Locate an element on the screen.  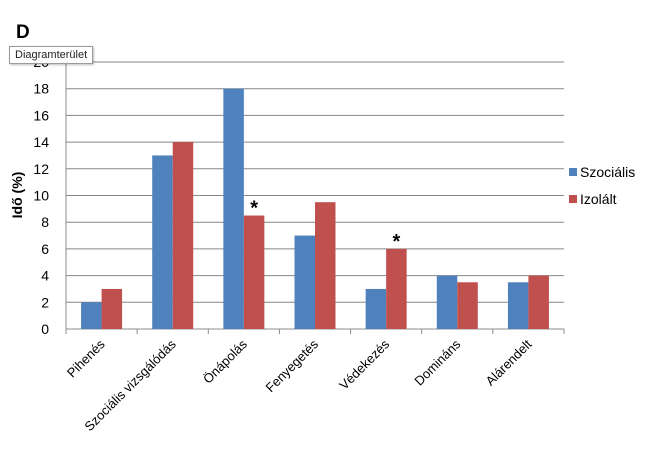
x-category-label: Önápolás is located at coordinates (225, 361).